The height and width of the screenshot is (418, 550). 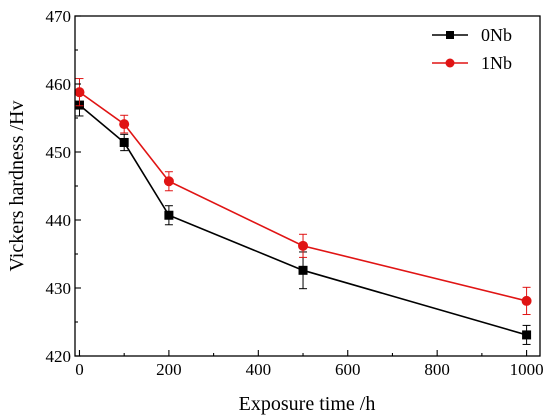 I want to click on y-tick-label: 460, so click(x=59, y=84).